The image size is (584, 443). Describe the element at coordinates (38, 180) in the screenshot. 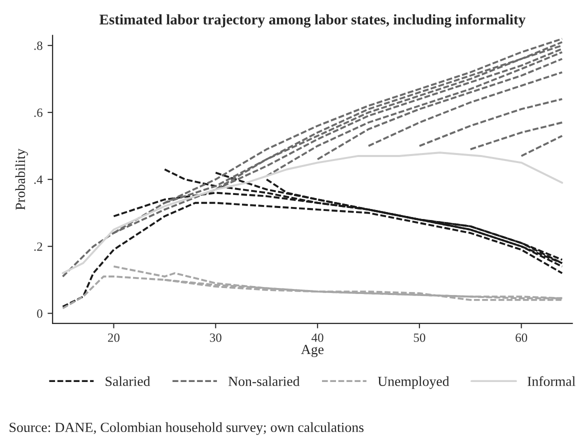

I see `y-tick-label: .4` at that location.